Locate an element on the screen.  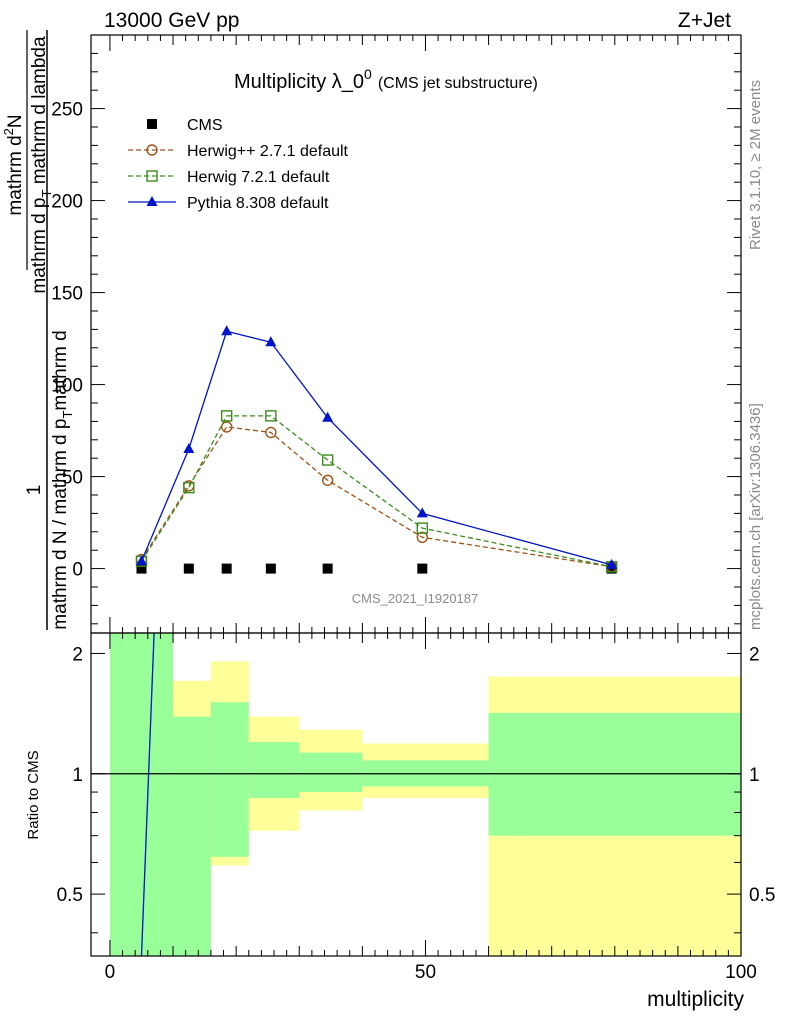
chart-title-main: Multiplicity λ_0 is located at coordinates (299, 82).